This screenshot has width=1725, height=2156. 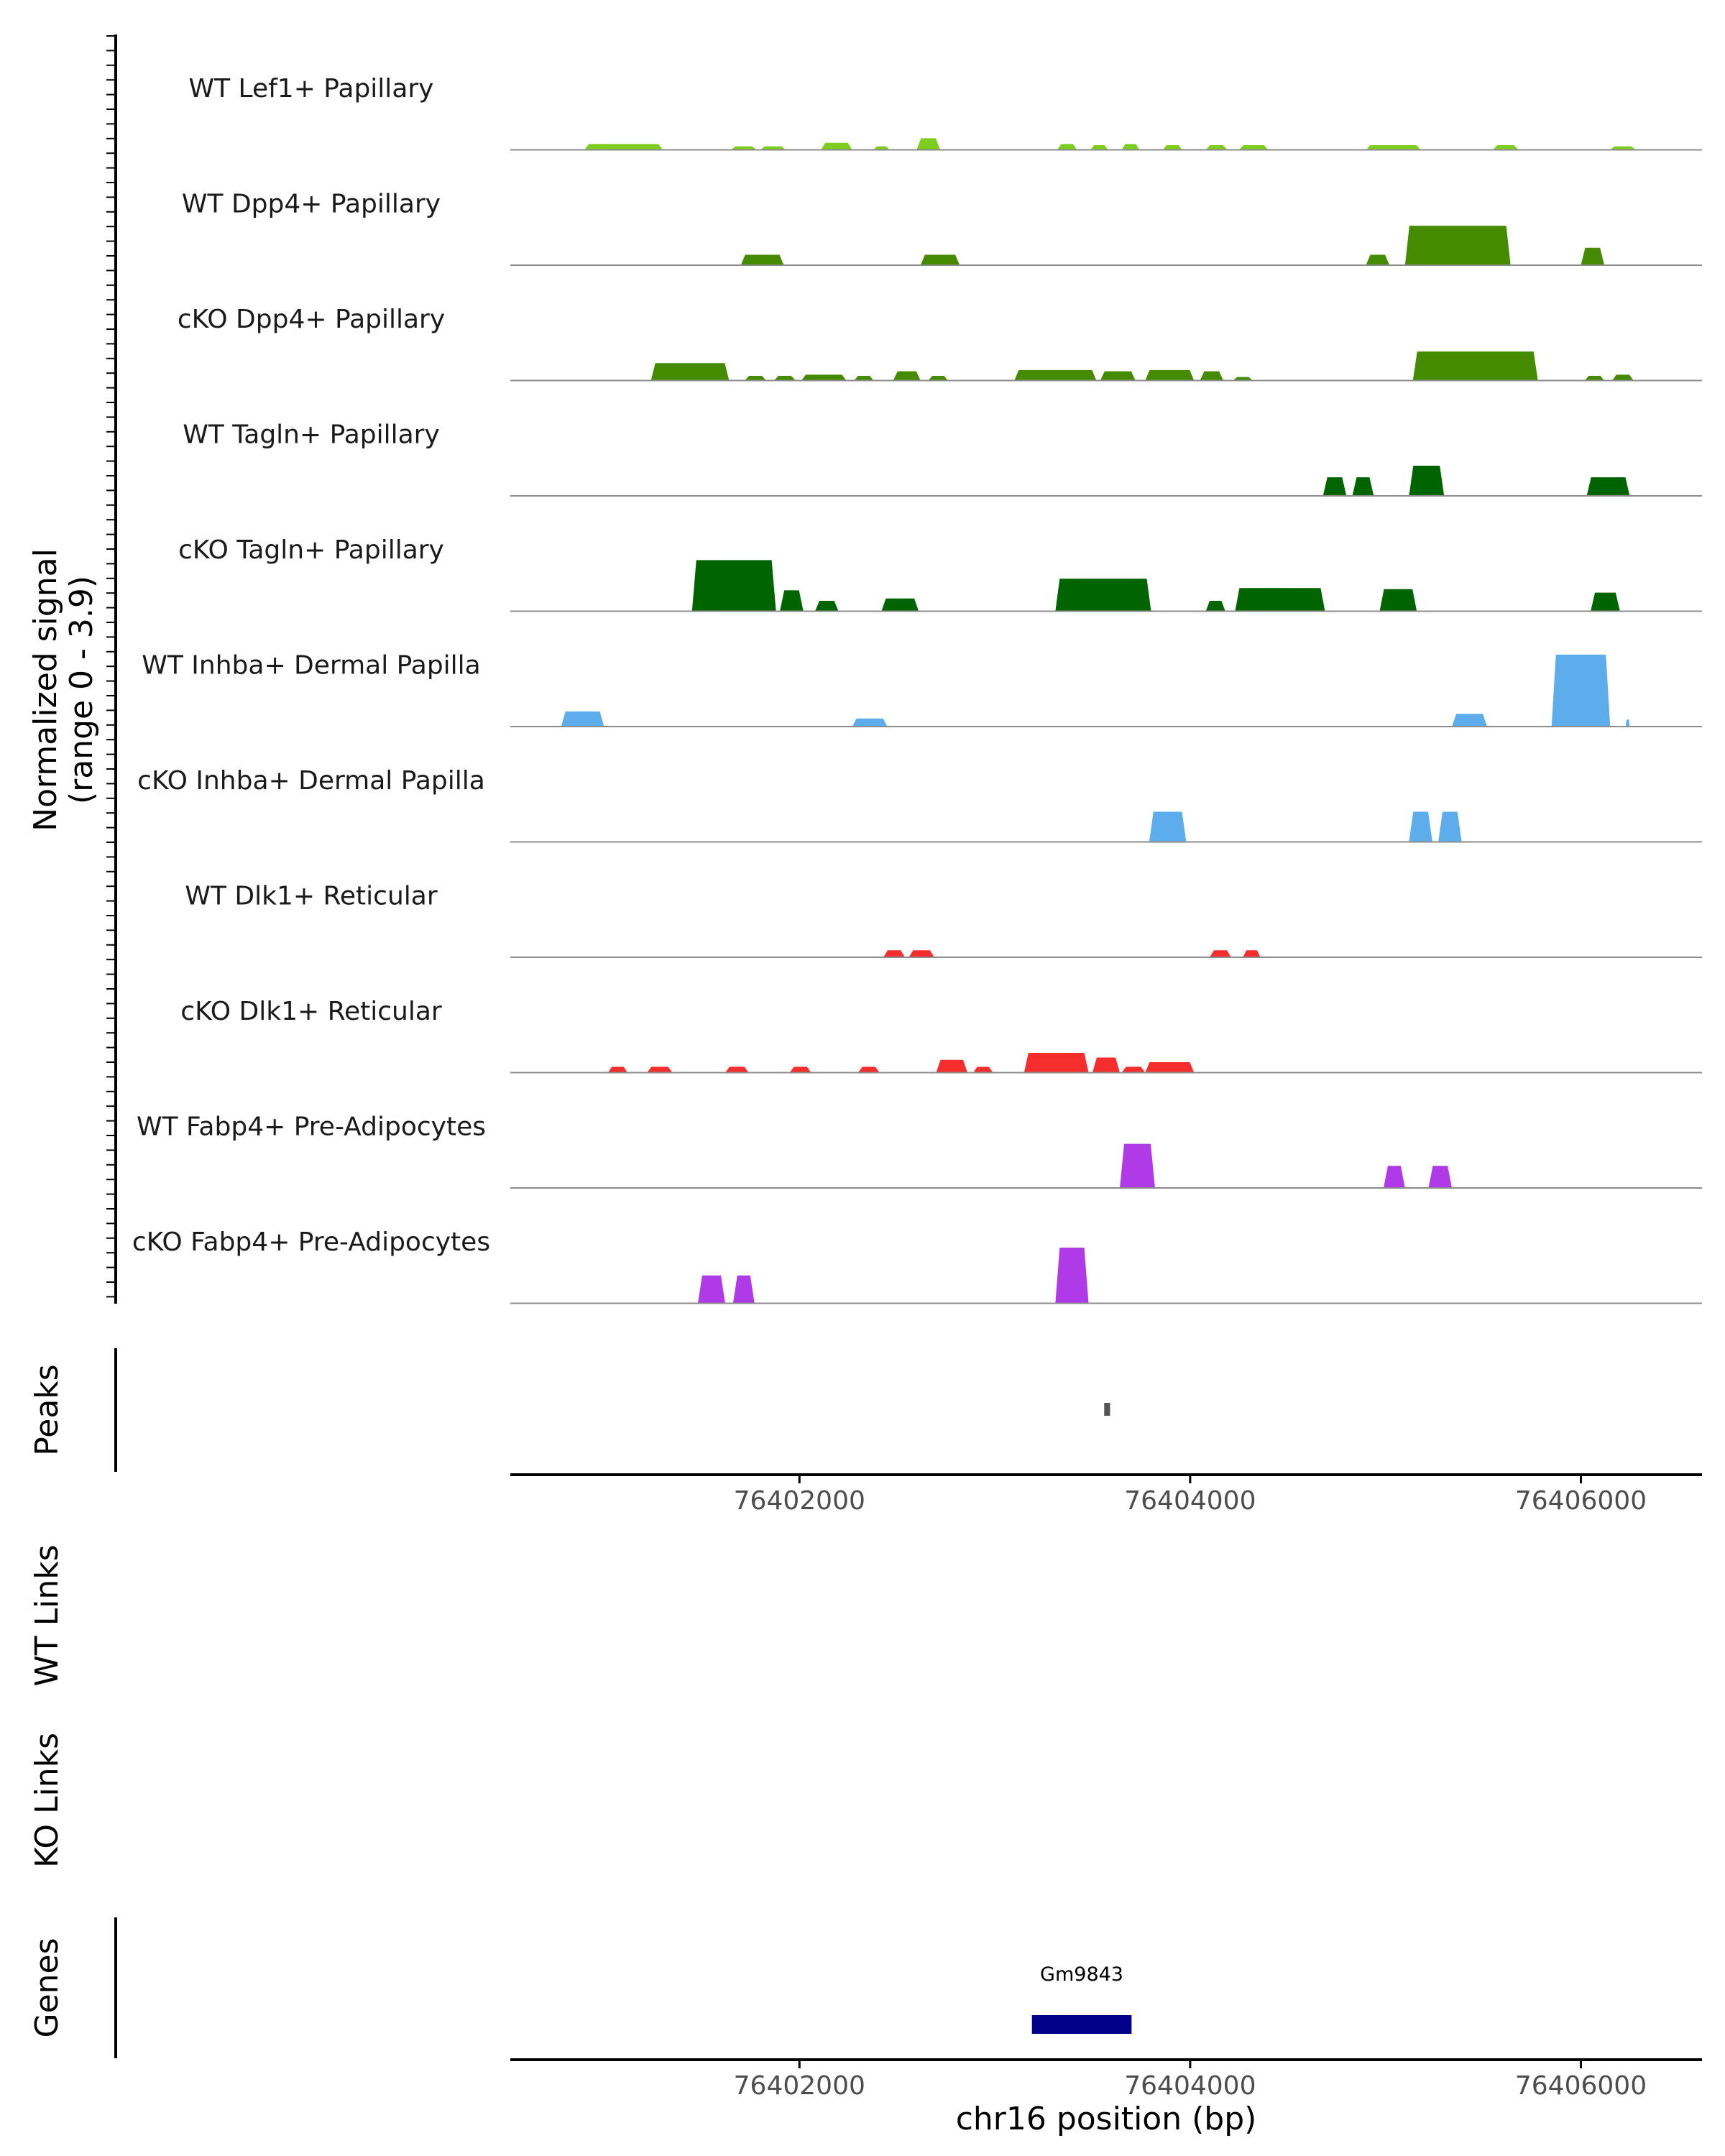 What do you see at coordinates (1081, 2024) in the screenshot?
I see `gene-body` at bounding box center [1081, 2024].